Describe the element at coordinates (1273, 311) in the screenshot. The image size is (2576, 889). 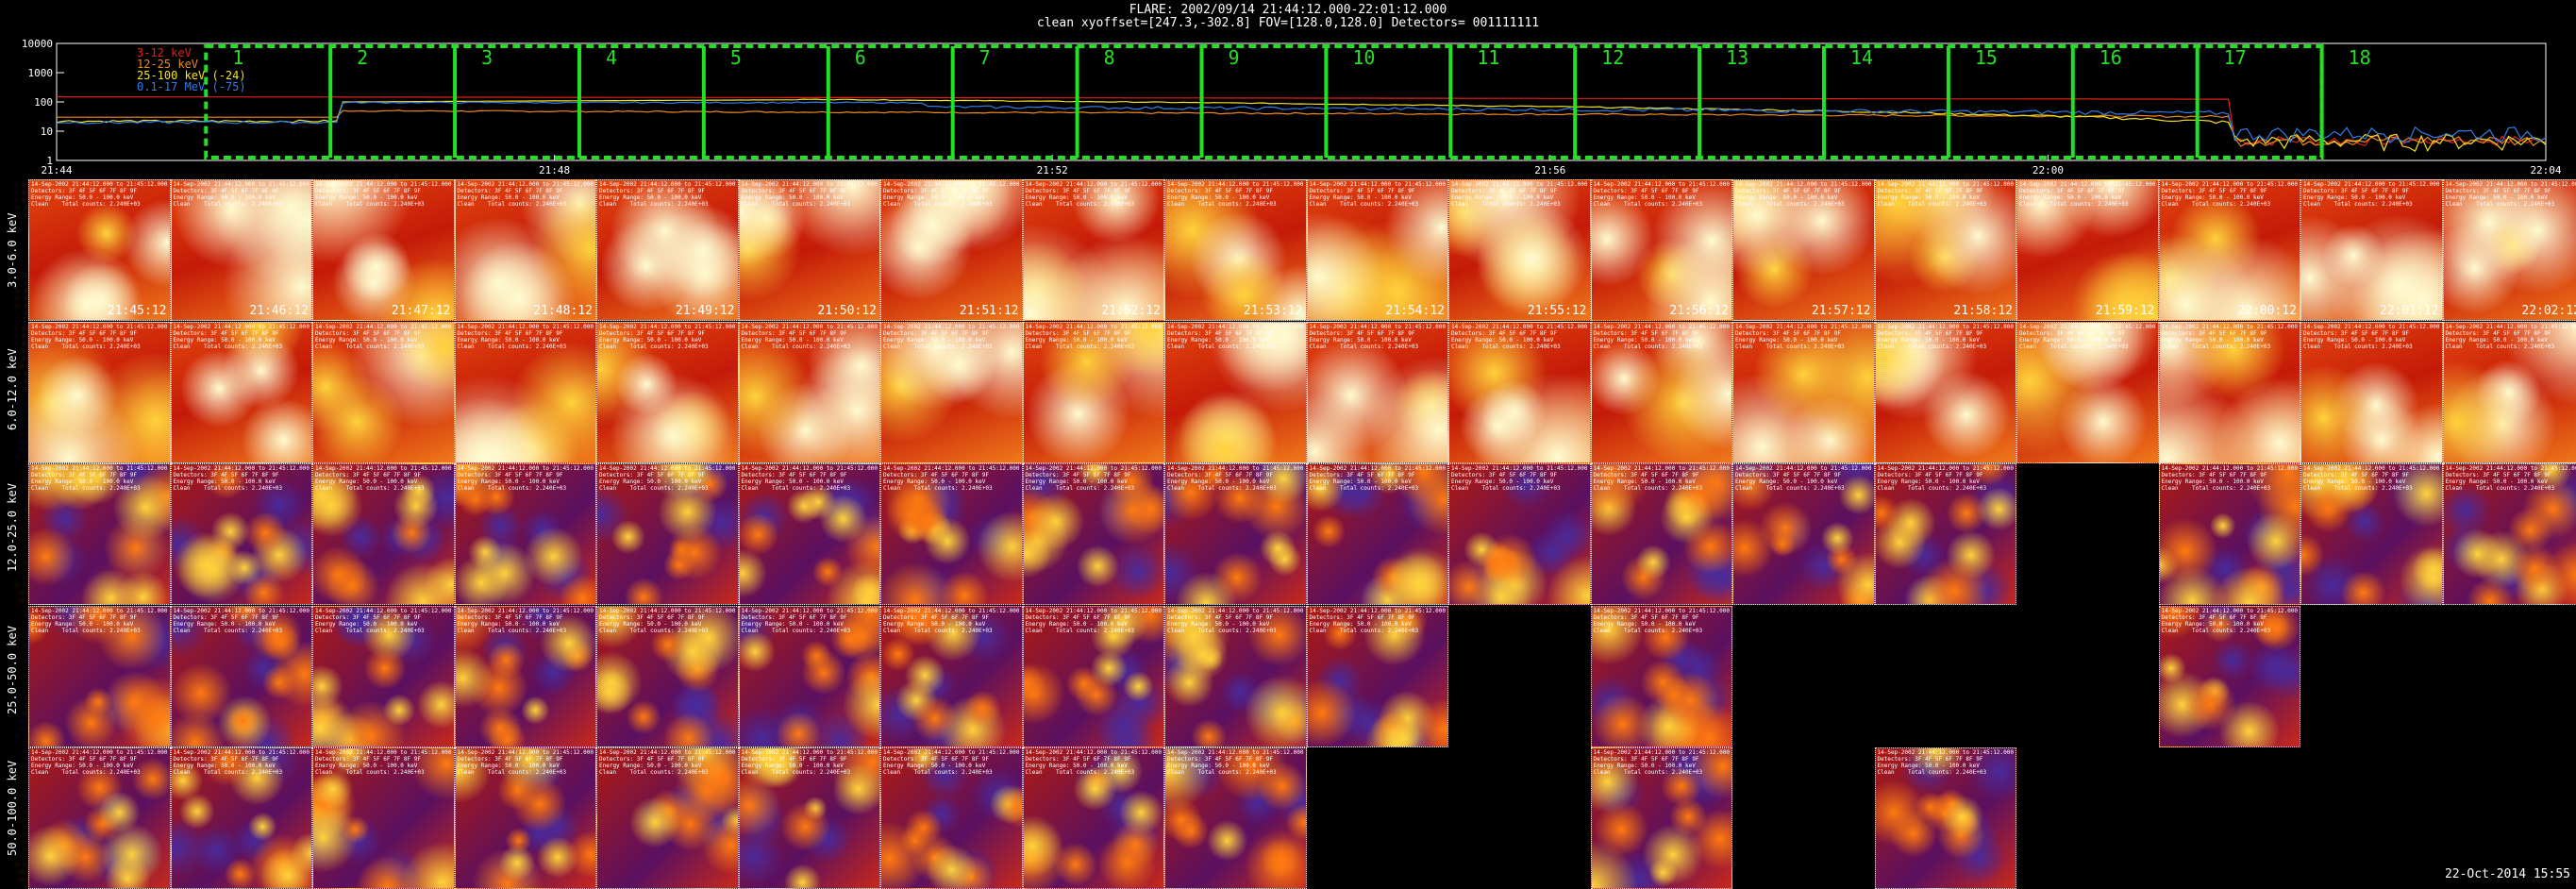
I see `tile-time-label: 21:53:12` at that location.